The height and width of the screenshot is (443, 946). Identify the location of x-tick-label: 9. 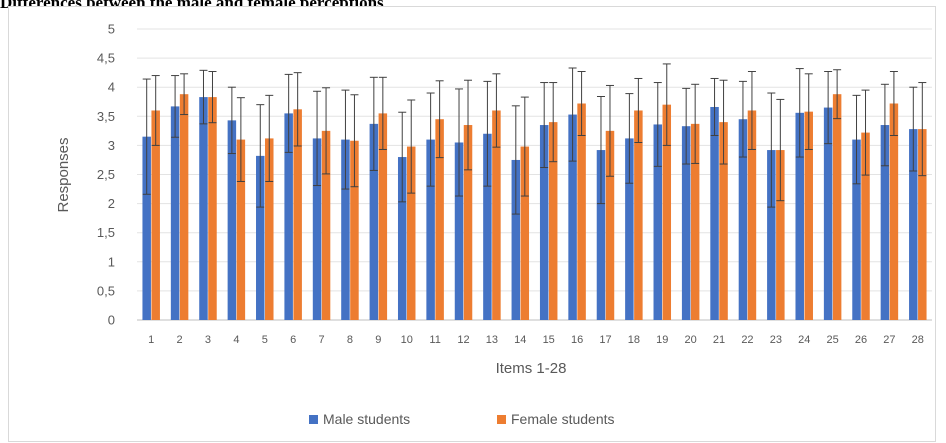
(378, 340).